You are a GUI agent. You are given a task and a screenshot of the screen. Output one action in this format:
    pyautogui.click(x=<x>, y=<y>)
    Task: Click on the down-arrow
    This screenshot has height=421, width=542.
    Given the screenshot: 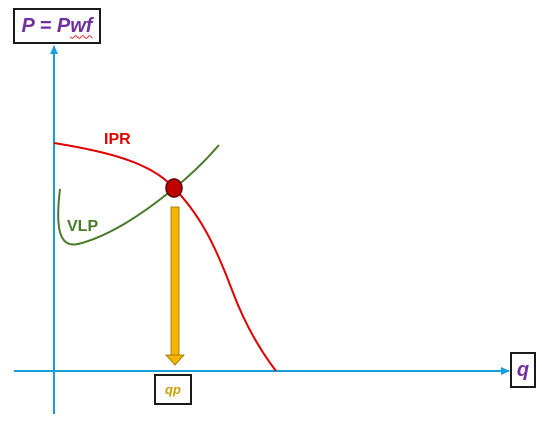 What is the action you would take?
    pyautogui.click(x=175, y=286)
    